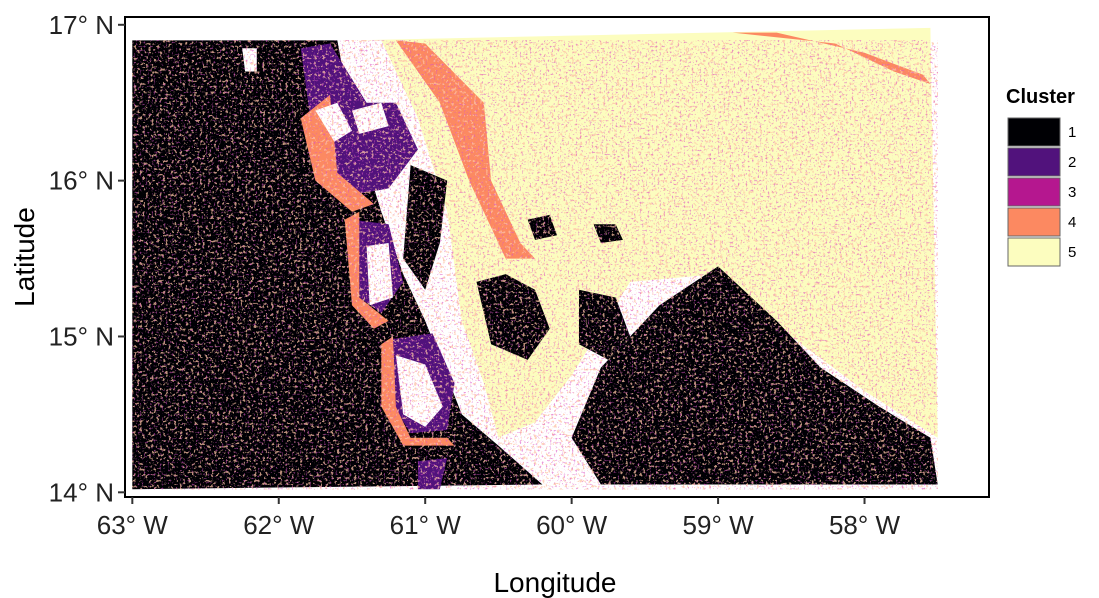  Describe the element at coordinates (1072, 162) in the screenshot. I see `legend-label-2: 2` at that location.